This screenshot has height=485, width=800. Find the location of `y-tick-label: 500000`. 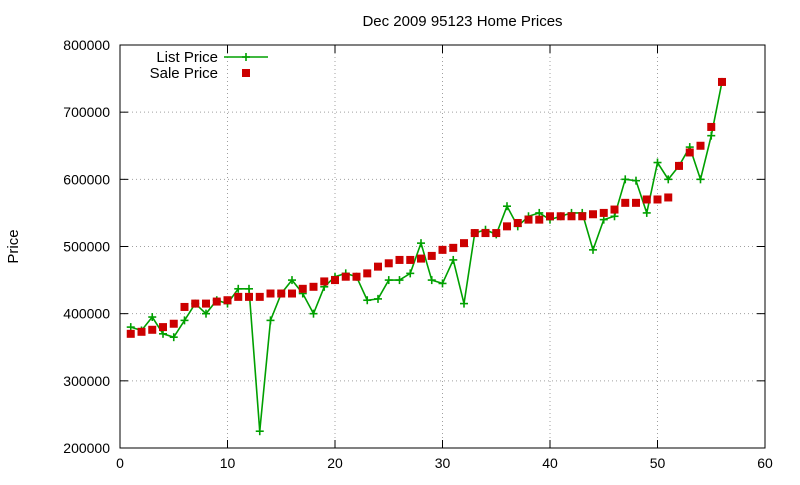

y-tick-label: 500000 is located at coordinates (86, 247).